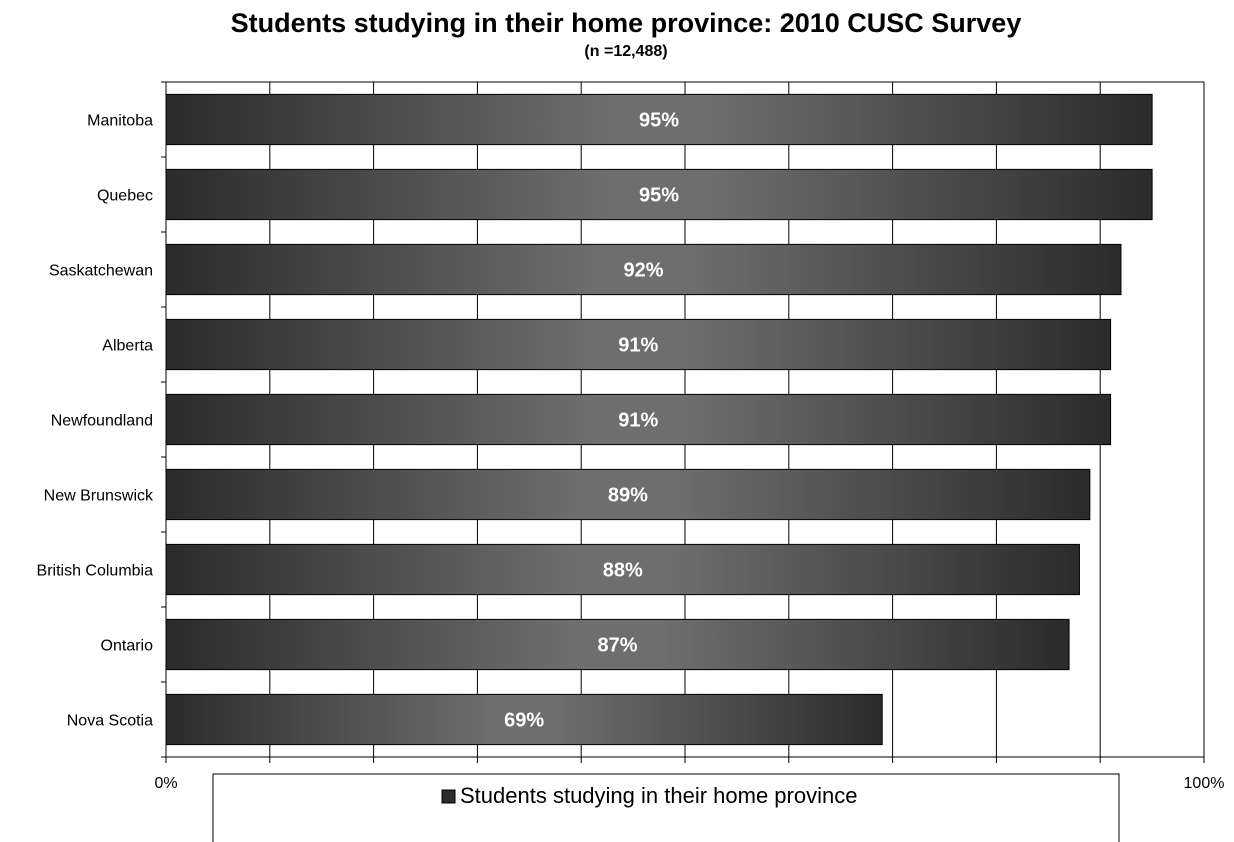 Image resolution: width=1234 pixels, height=842 pixels. What do you see at coordinates (101, 271) in the screenshot?
I see `category-label: Saskatchewan` at bounding box center [101, 271].